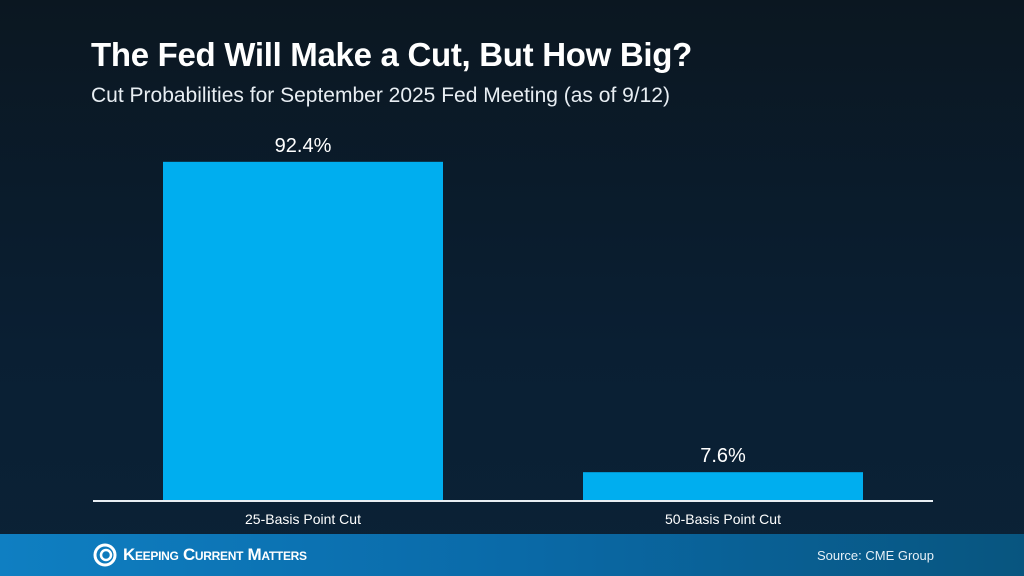 This screenshot has height=576, width=1024. I want to click on brand-logo: Keeping Current Matters, so click(200, 555).